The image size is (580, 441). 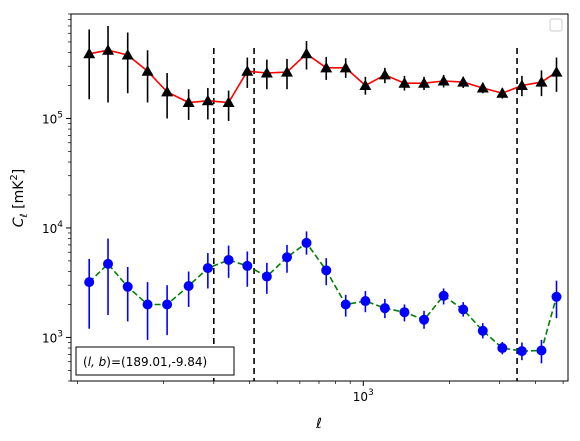 I want to click on series-line, so click(x=323, y=76).